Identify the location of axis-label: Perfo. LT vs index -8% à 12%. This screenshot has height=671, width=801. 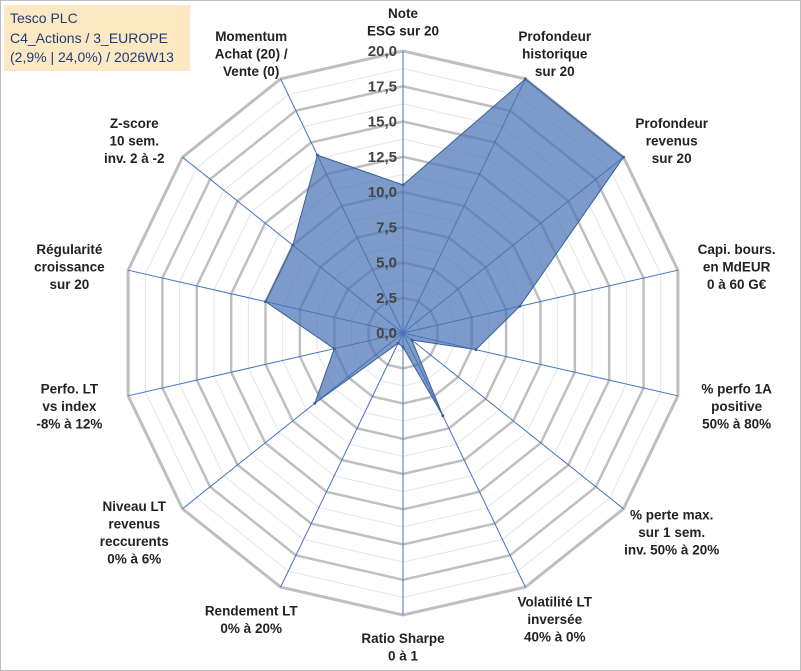
(69, 407).